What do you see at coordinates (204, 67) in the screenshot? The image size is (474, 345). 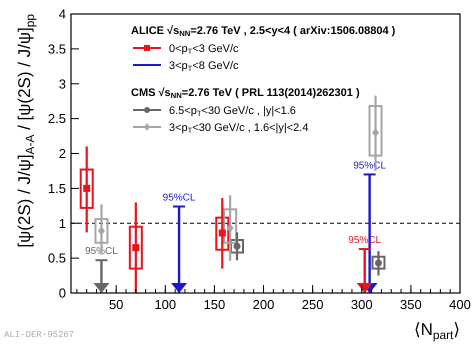 I see `legend-label: 3<p$_{T}$<8 GeV/c` at bounding box center [204, 67].